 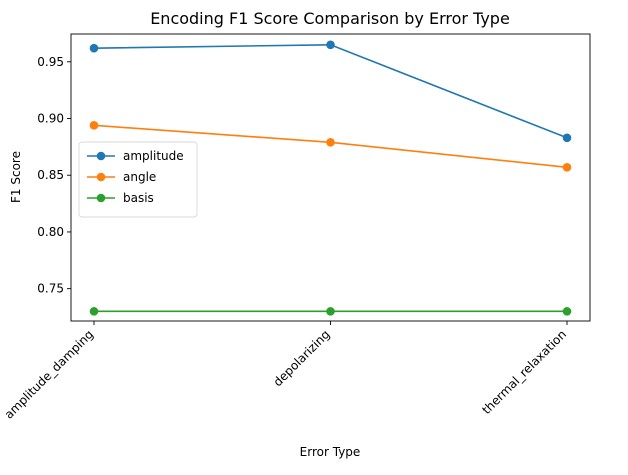 I want to click on legend-label-basis: basis, so click(x=138, y=198).